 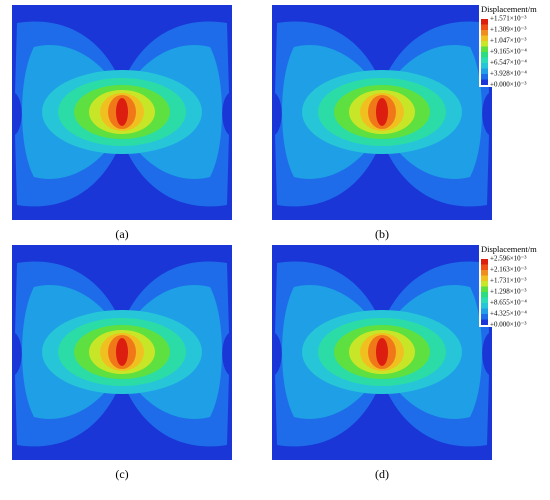 What do you see at coordinates (508, 303) in the screenshot?
I see `legend-label: +8.655×10⁻⁴` at bounding box center [508, 303].